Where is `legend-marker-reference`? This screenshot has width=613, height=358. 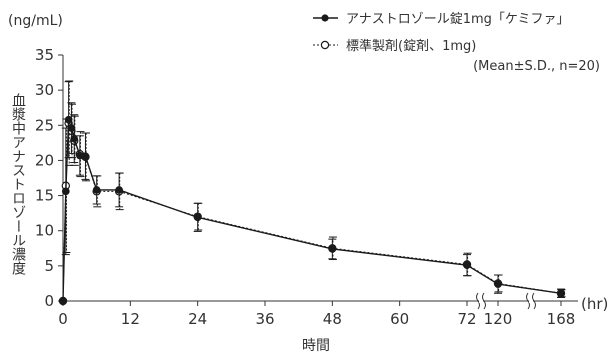 legend-marker-reference is located at coordinates (325, 45).